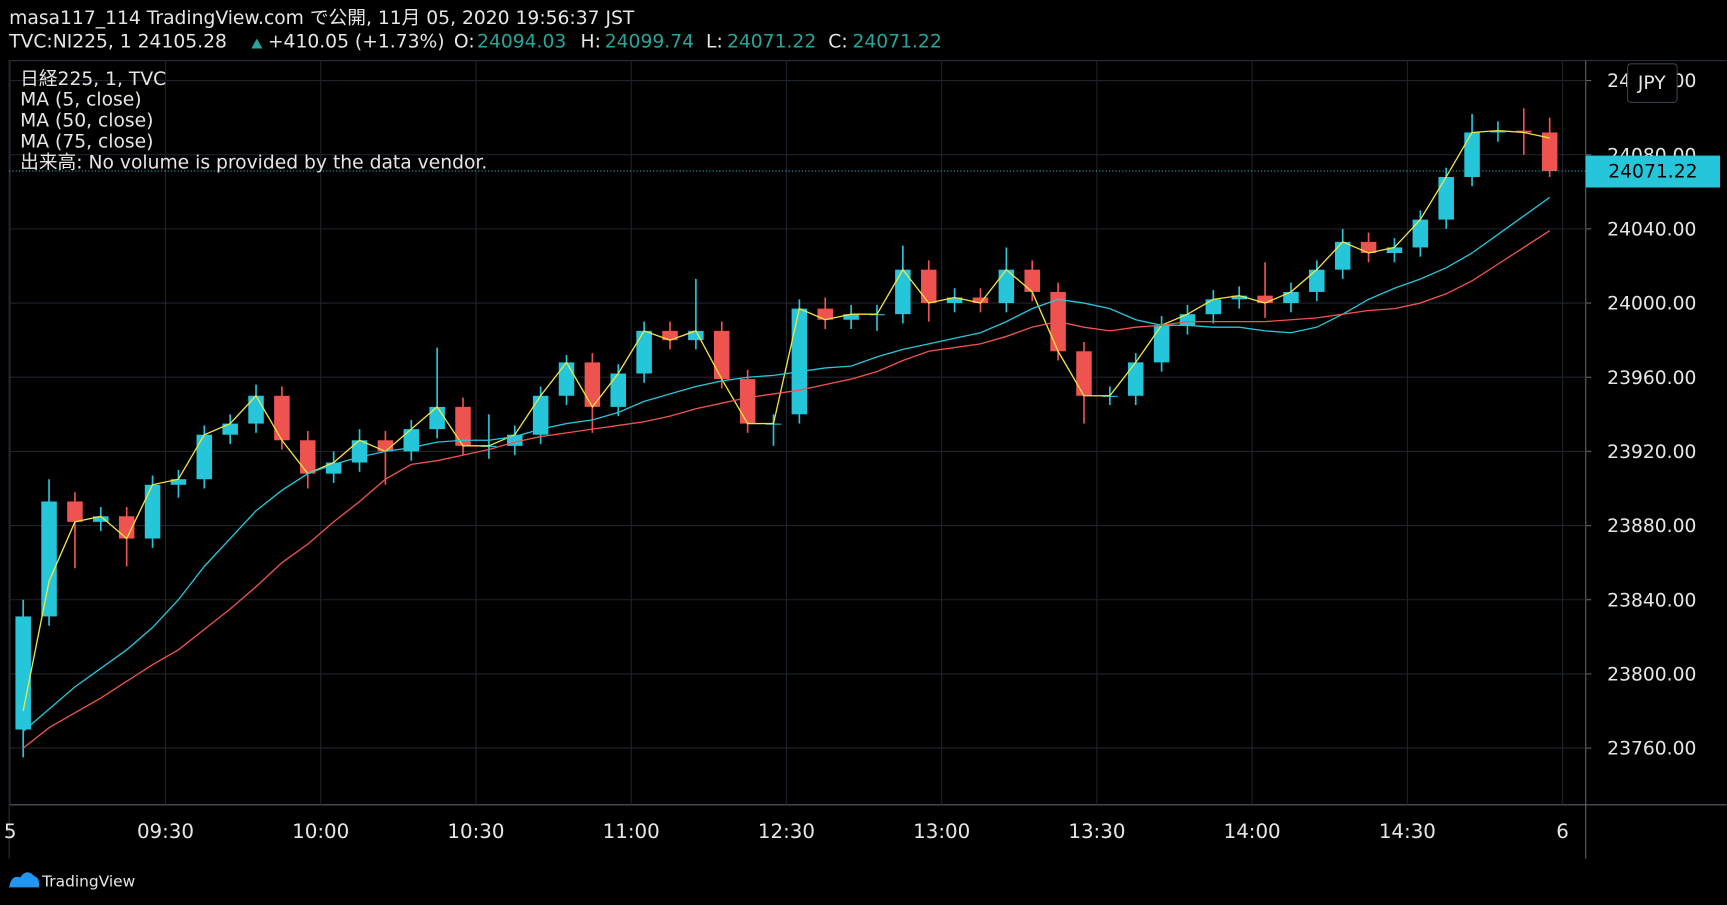 This screenshot has width=1727, height=905. I want to click on change: +410.05 (+1.73%), so click(356, 41).